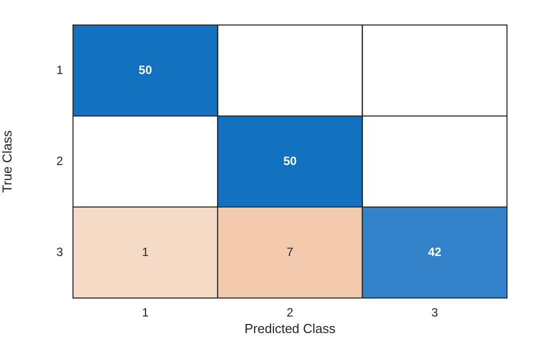 This screenshot has width=560, height=337. I want to click on x-axis-title: Predicted Class, so click(290, 328).